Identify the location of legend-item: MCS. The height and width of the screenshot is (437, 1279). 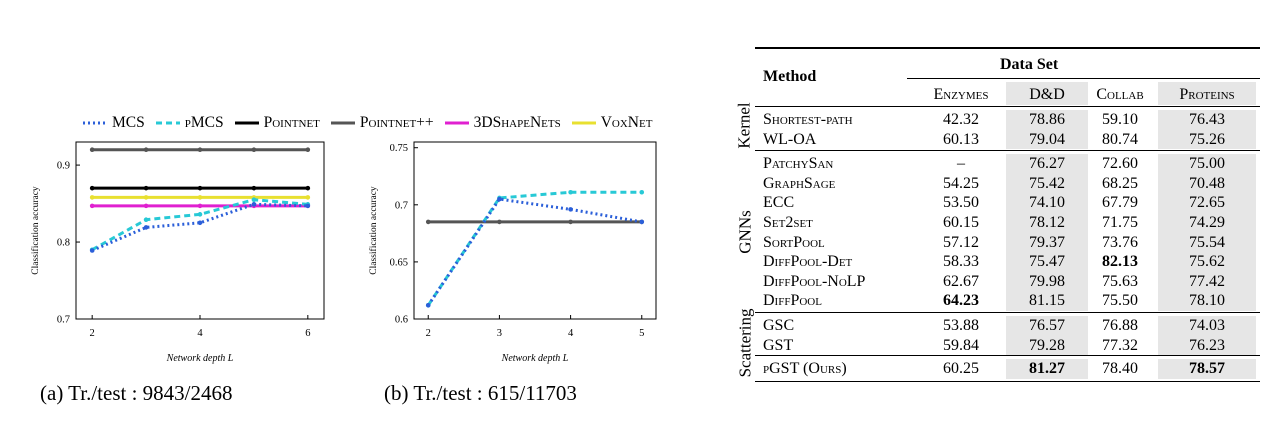
(113, 123).